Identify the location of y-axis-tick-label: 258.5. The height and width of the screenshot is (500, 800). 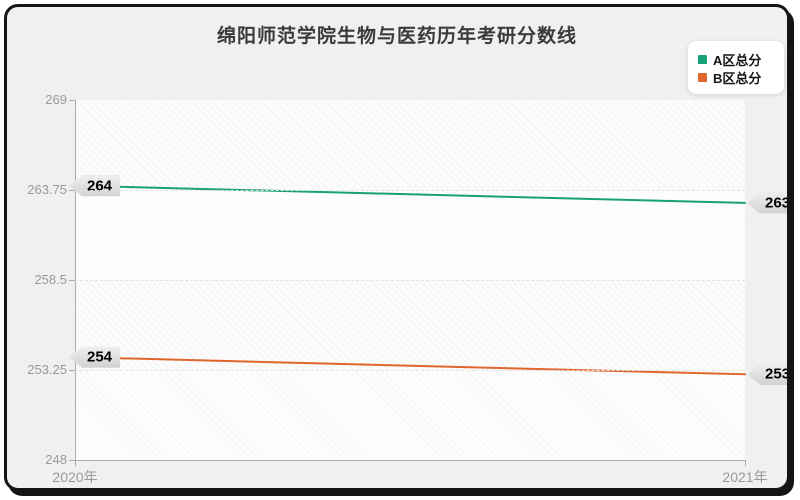
(50, 279).